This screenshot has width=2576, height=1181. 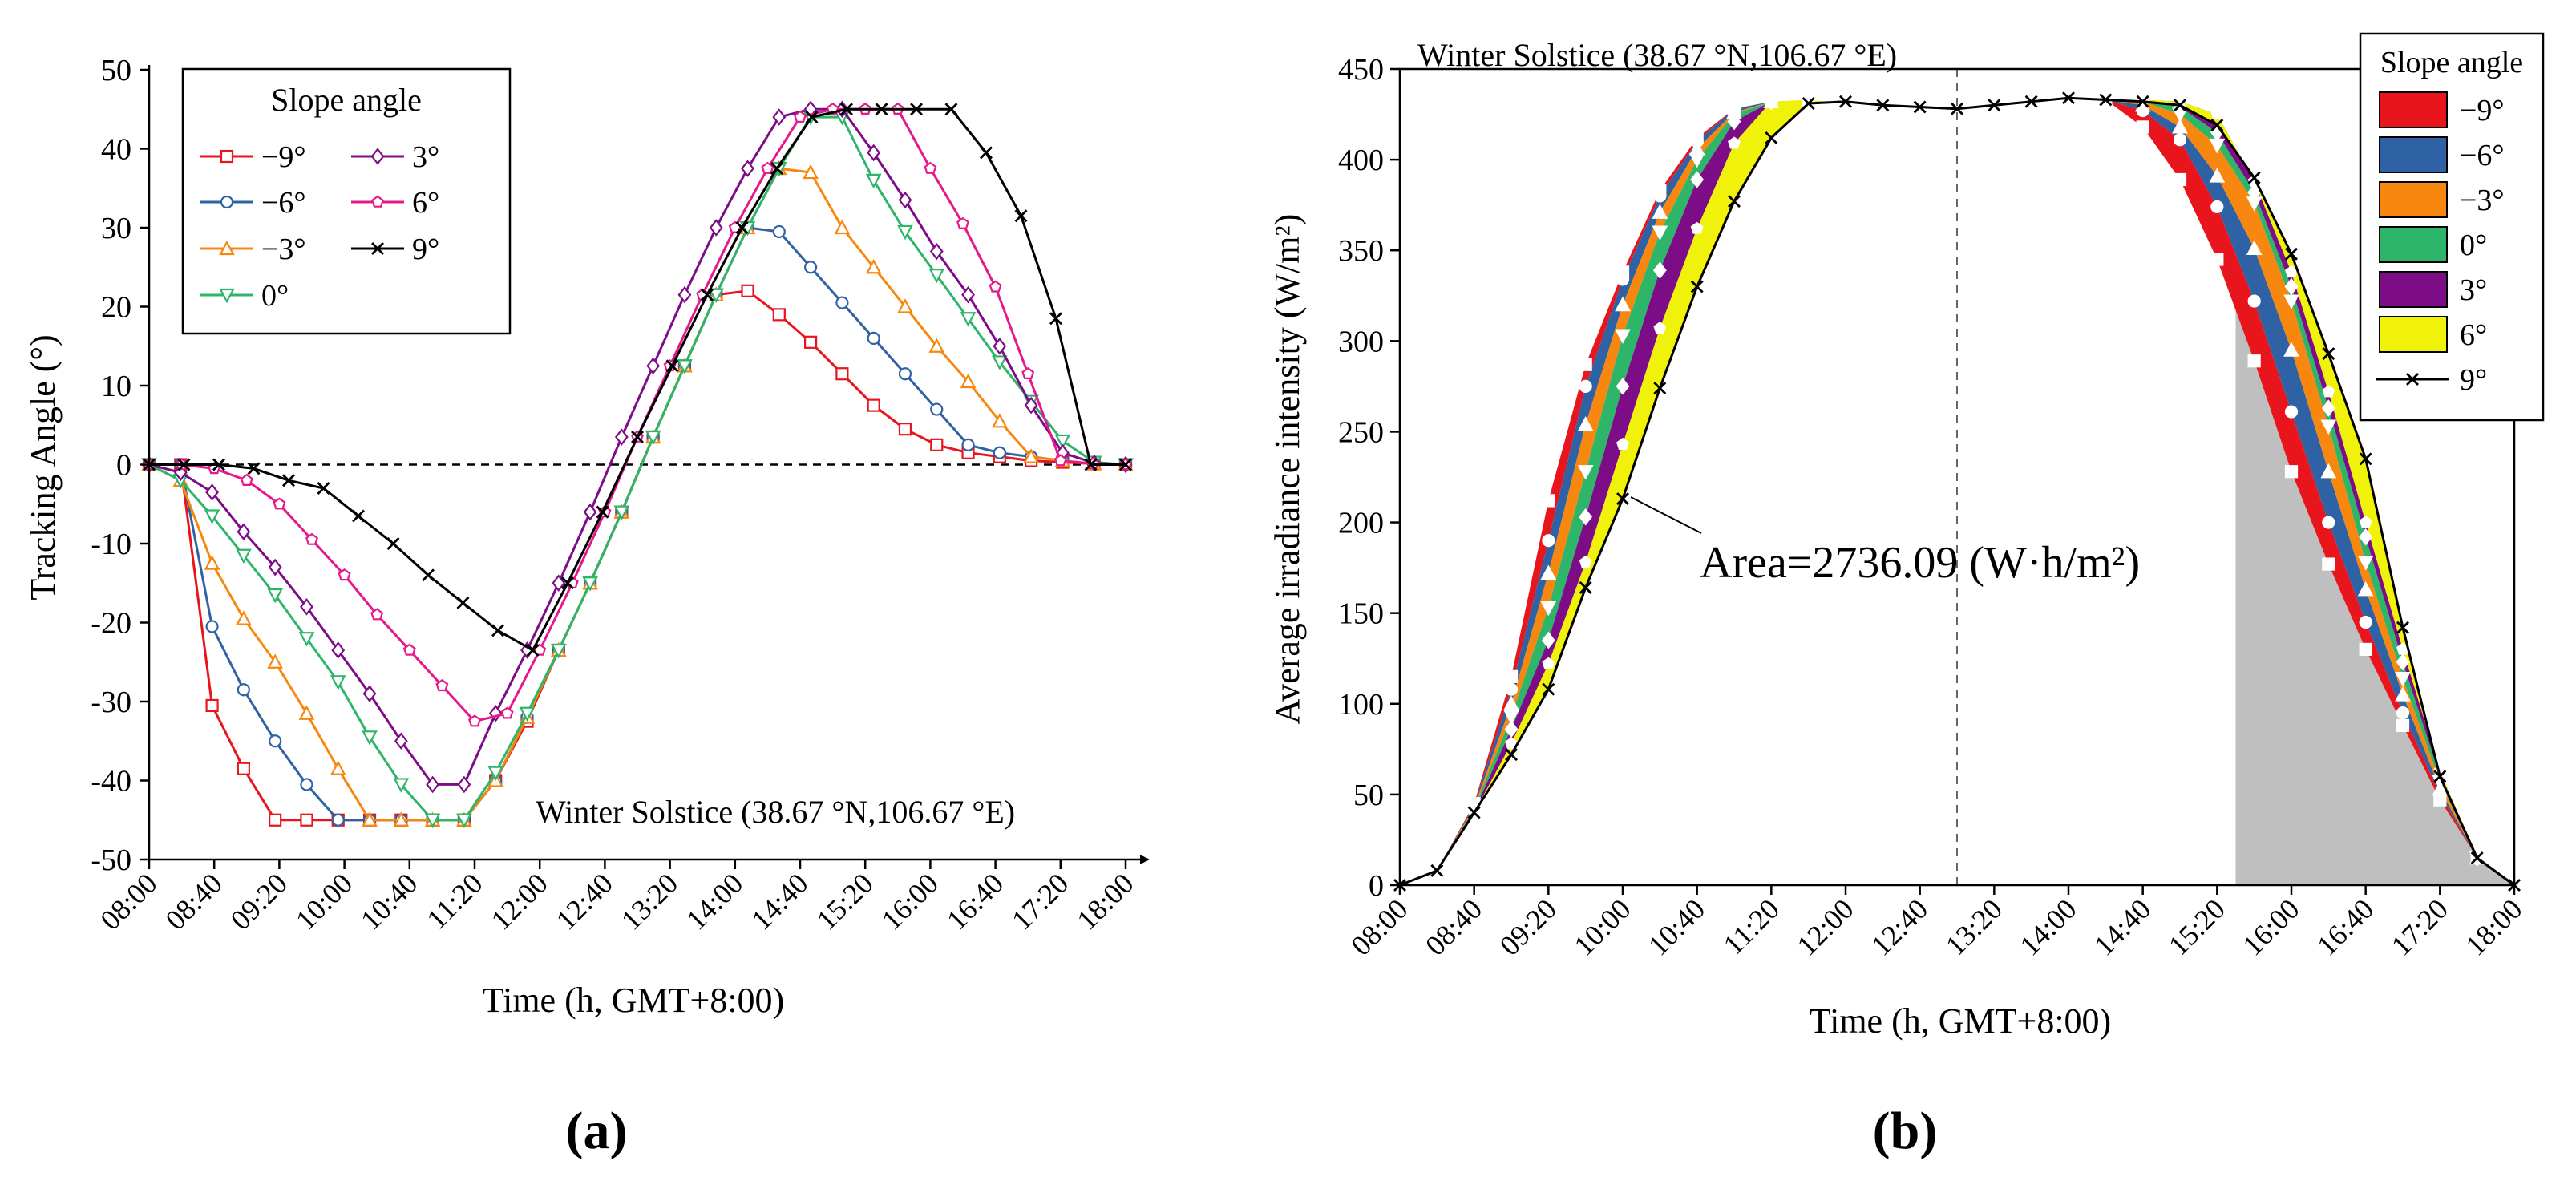 I want to click on chart-a-xlabel: Time (h, GMT+8:00), so click(x=633, y=1001).